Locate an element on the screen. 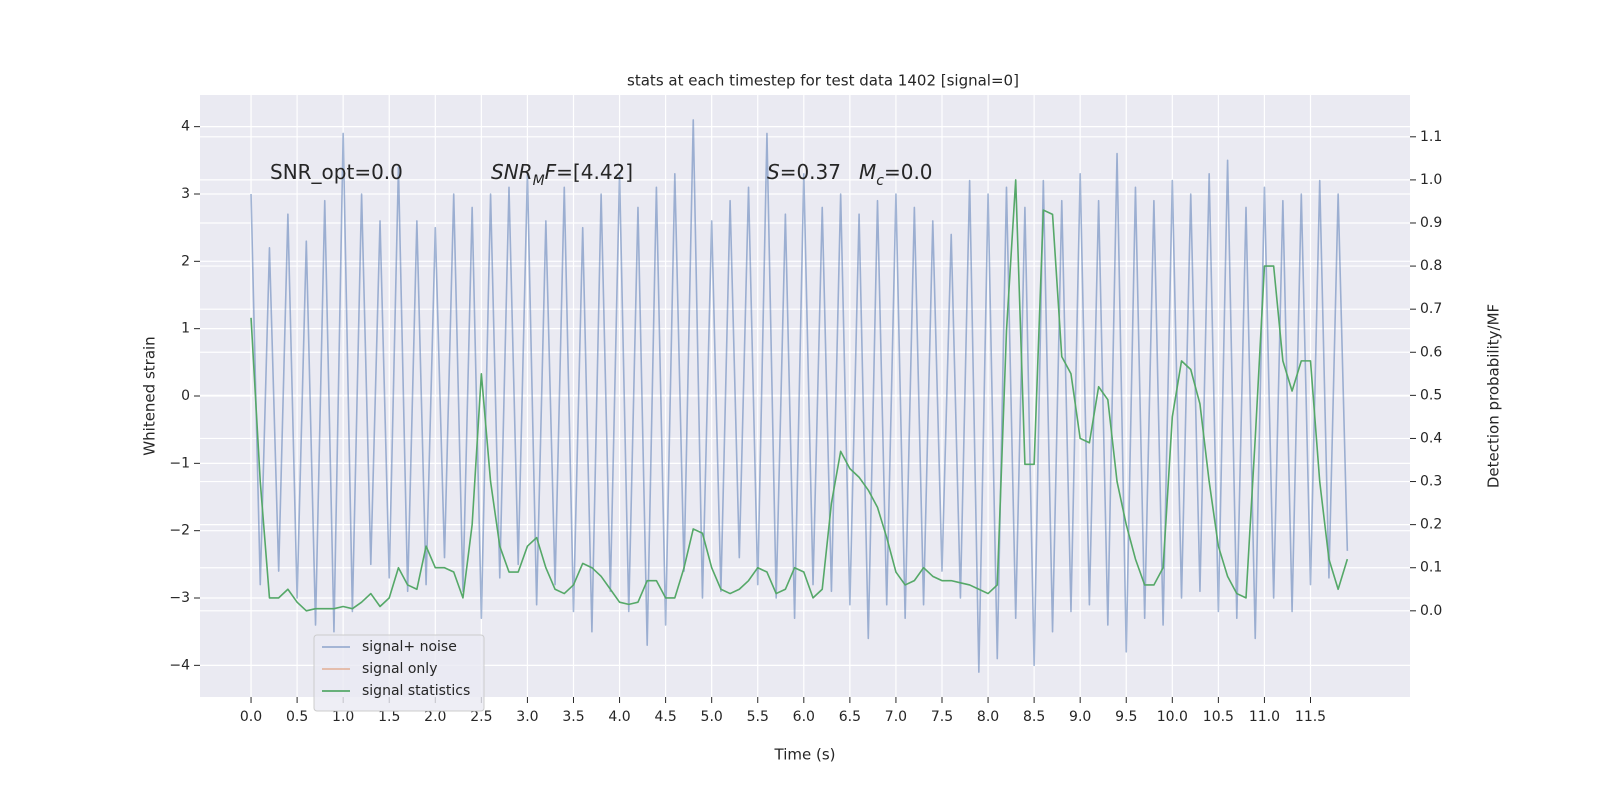 The image size is (1600, 804). annotation-part: SNR_opt=0.0 is located at coordinates (336, 172).